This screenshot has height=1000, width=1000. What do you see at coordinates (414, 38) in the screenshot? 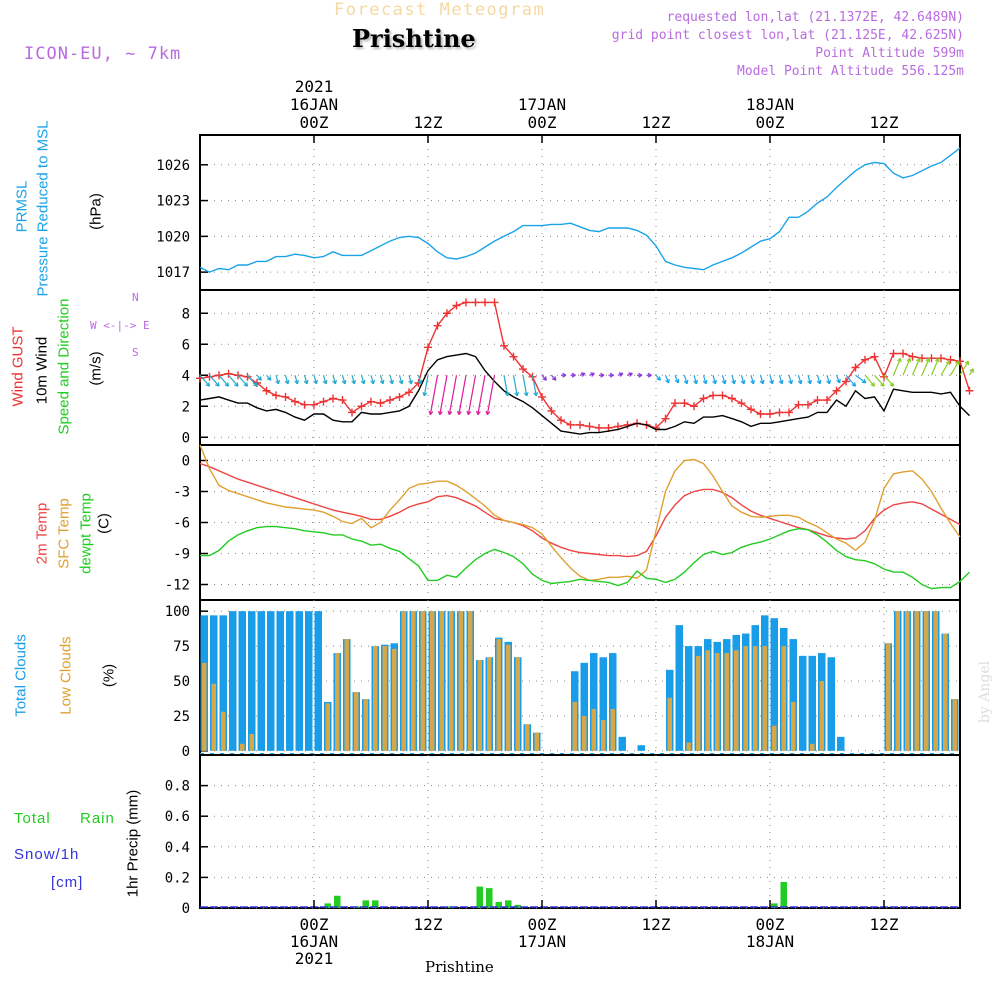
I see `location-title: Prishtine` at bounding box center [414, 38].